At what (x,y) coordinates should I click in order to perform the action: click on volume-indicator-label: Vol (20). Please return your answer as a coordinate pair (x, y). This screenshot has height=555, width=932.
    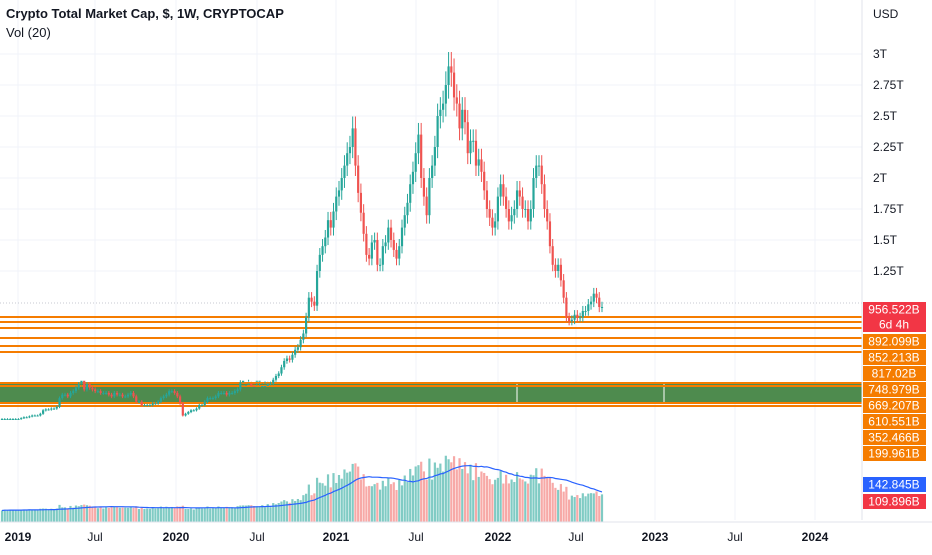
    Looking at the image, I should click on (28, 32).